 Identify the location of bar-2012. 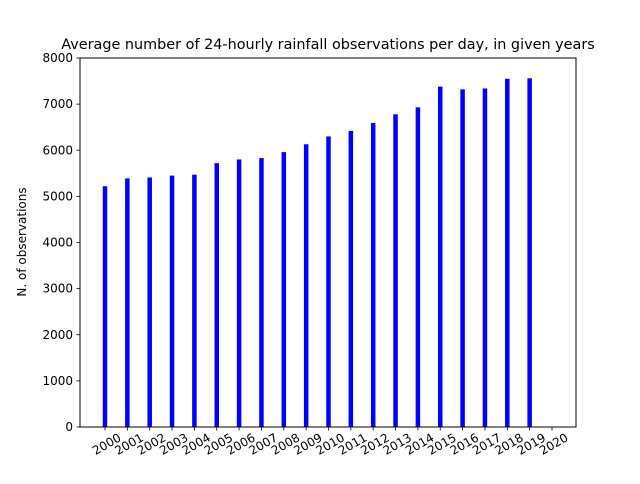
(373, 275).